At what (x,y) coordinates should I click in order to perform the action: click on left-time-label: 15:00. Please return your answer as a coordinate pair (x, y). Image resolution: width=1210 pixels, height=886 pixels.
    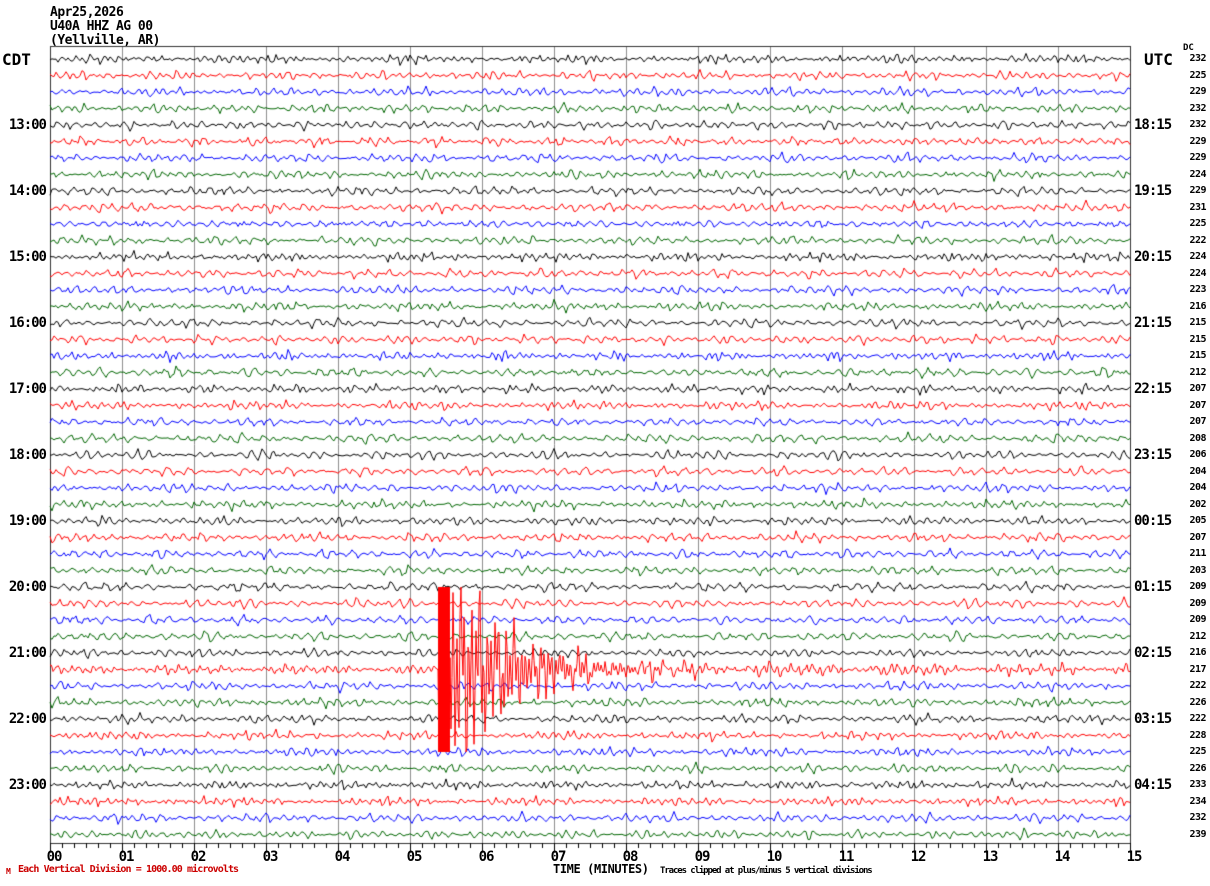
    Looking at the image, I should click on (27, 257).